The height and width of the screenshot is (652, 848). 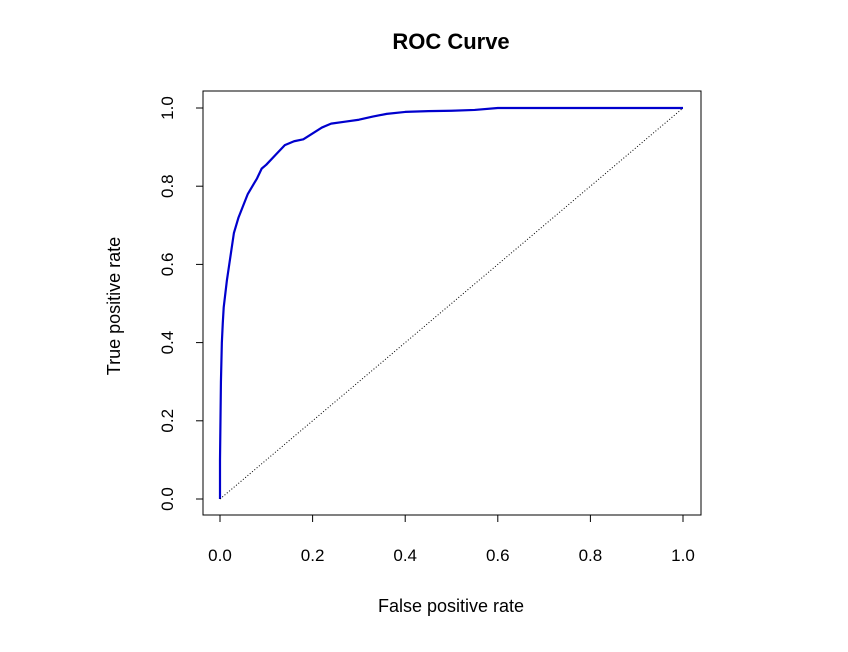 I want to click on chart-title: ROC Curve, so click(x=450, y=41).